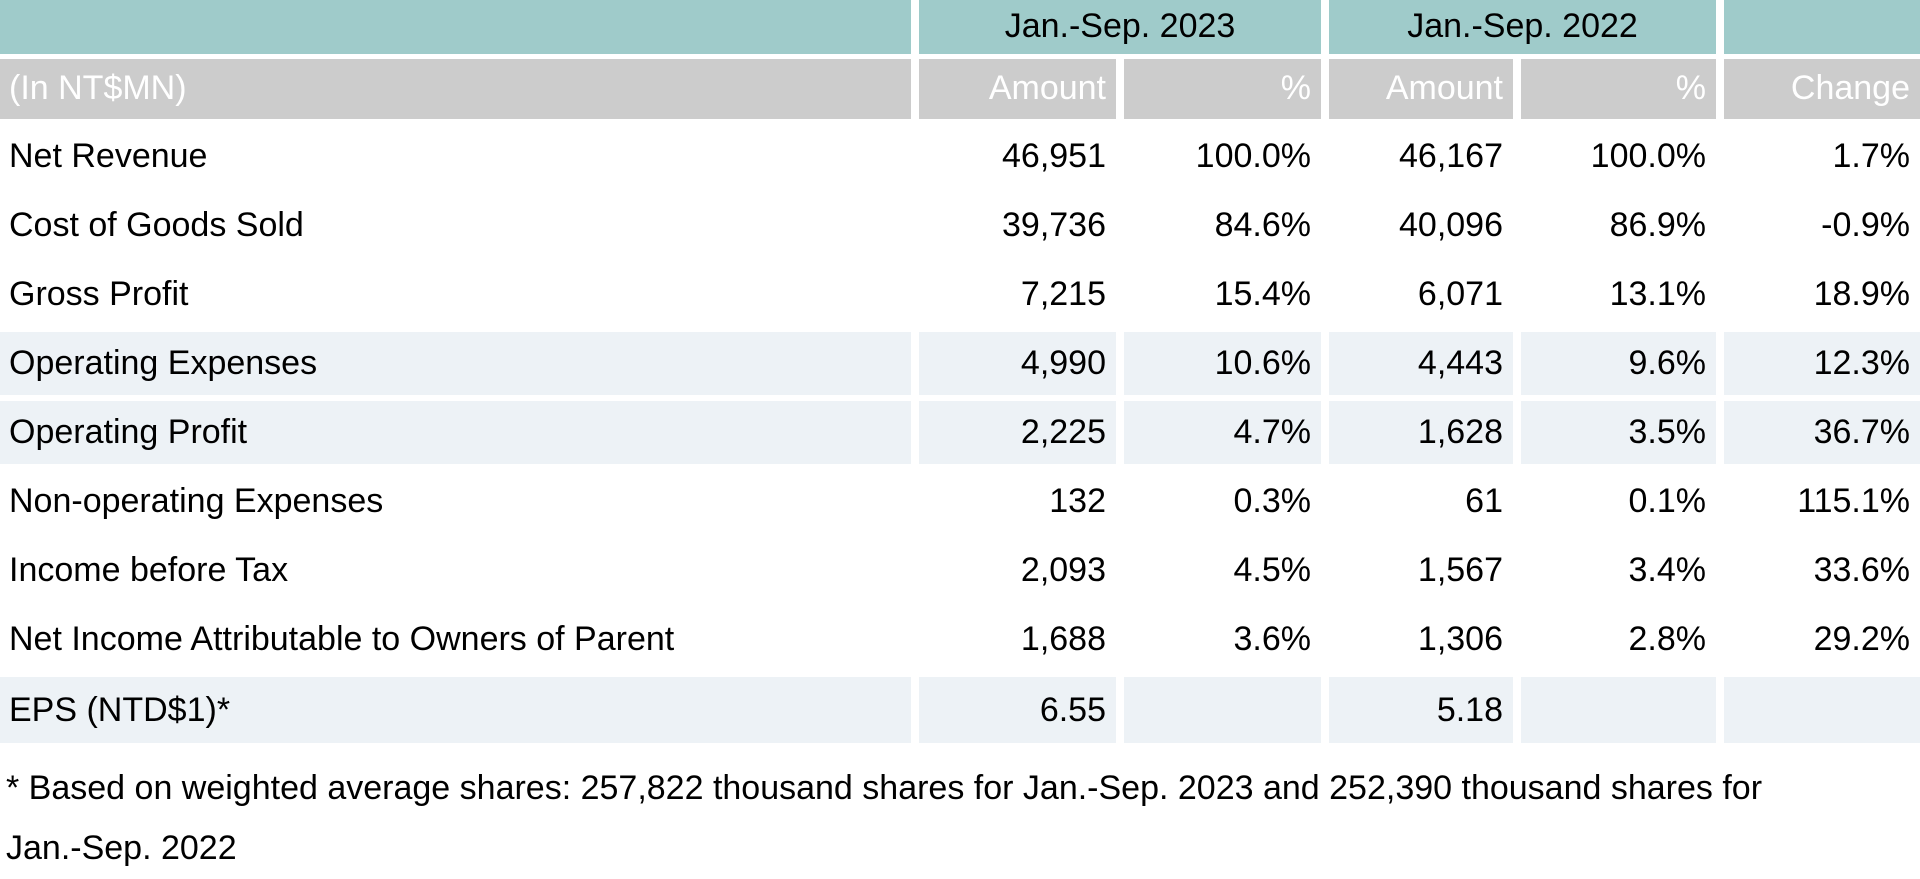  What do you see at coordinates (1620, 431) in the screenshot?
I see `pct-2022-cell: 3.5%` at bounding box center [1620, 431].